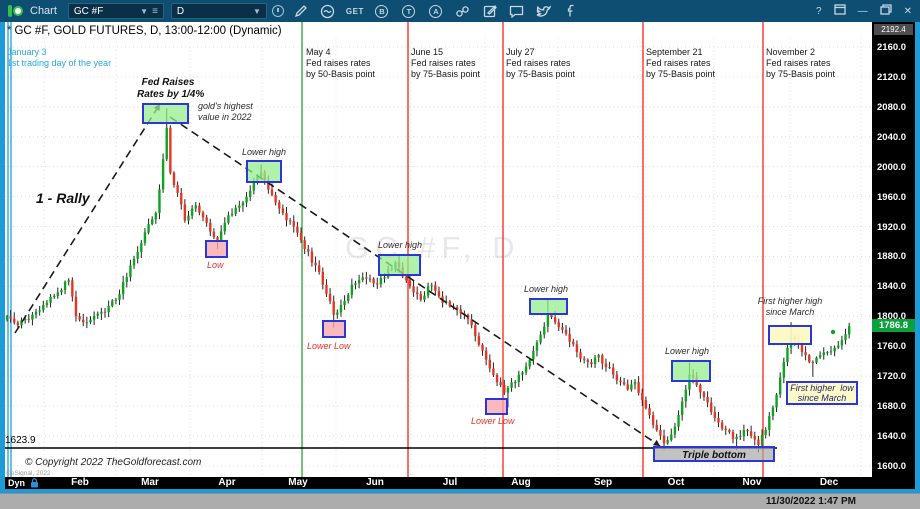  Describe the element at coordinates (225, 111) in the screenshot. I see `gold-highest-label: gold's highest value in 2022` at that location.